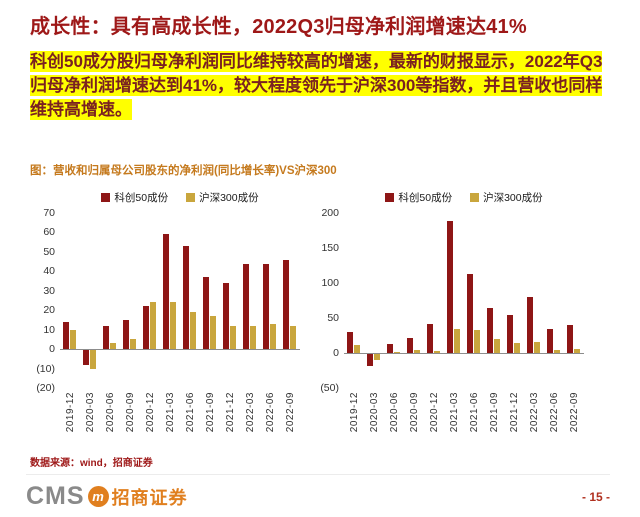 Image resolution: width=640 pixels, height=517 pixels. What do you see at coordinates (394, 412) in the screenshot?
I see `x-tick-label: 2020-06` at bounding box center [394, 412].